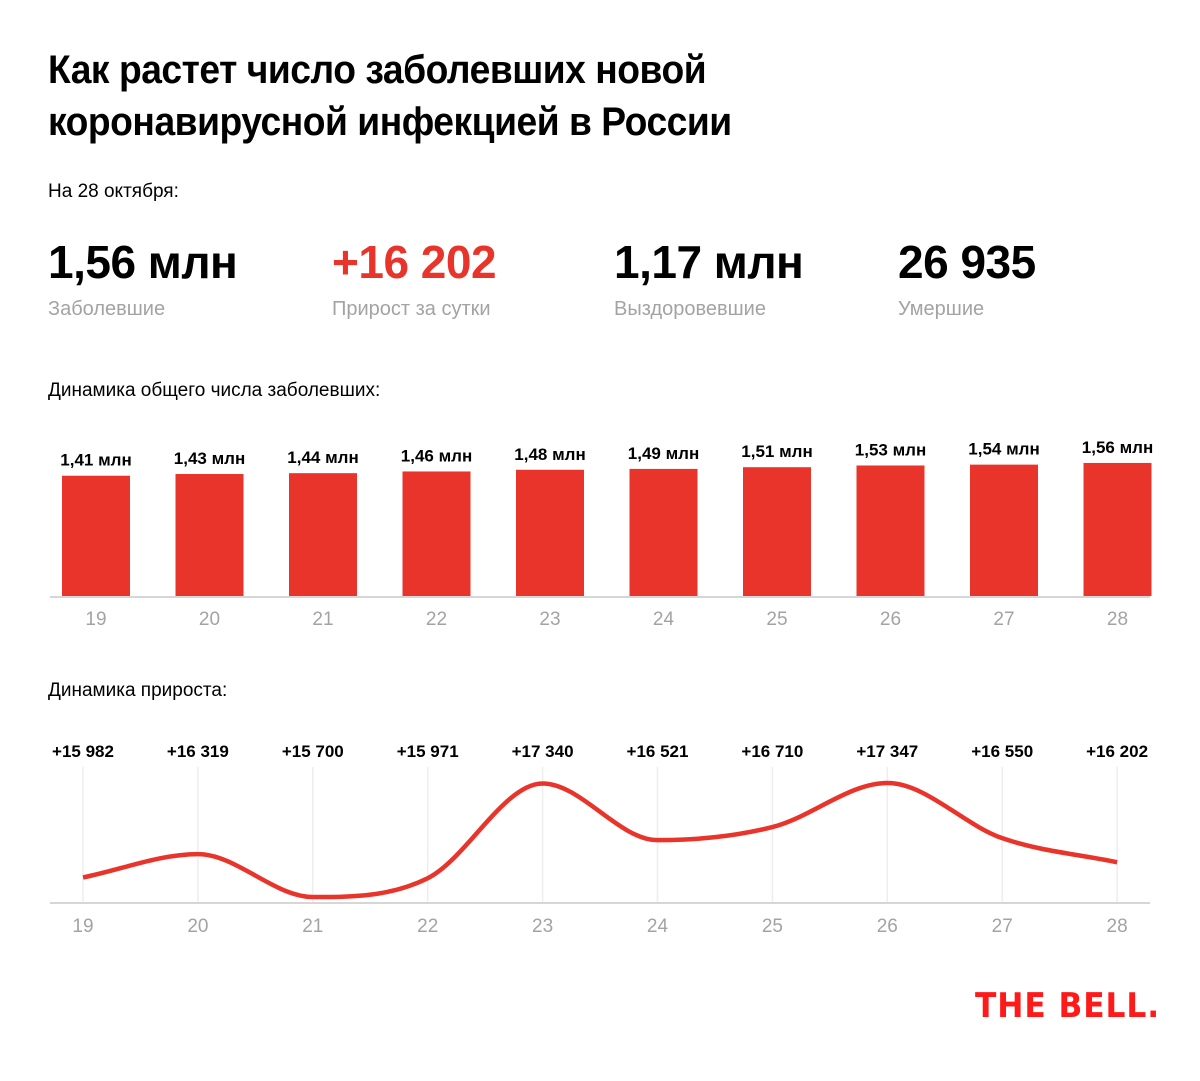  Describe the element at coordinates (390, 122) in the screenshot. I see `title-line-2: коронавирусной инфекцией в России` at that location.